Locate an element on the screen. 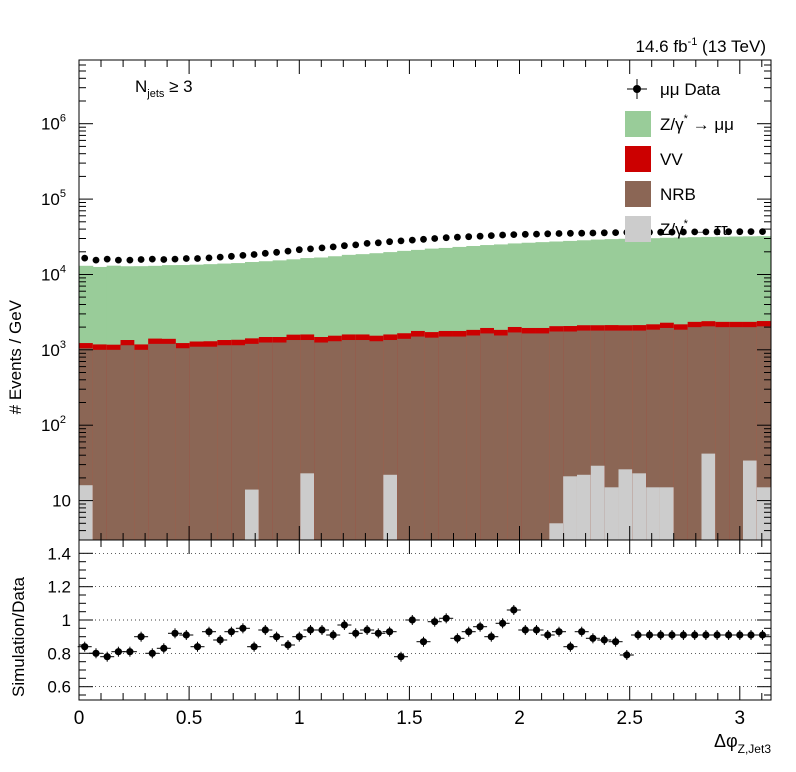 The width and height of the screenshot is (796, 772). x-tick-label: 2 is located at coordinates (519, 718).